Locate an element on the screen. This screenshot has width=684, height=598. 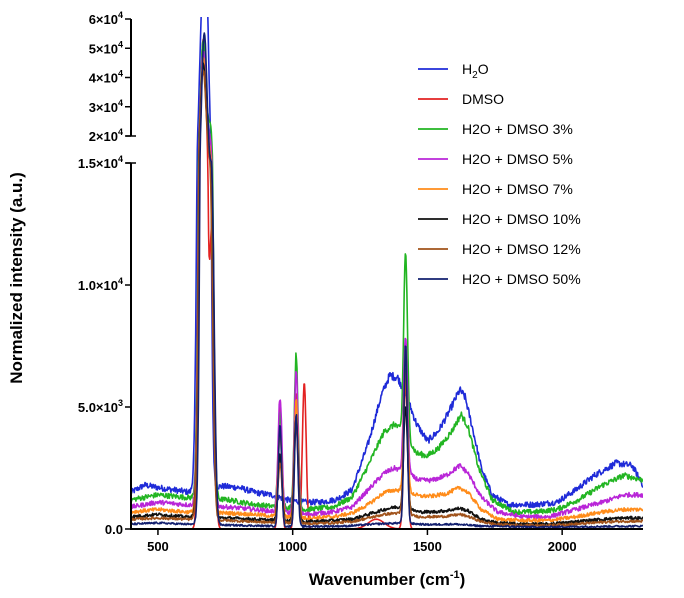
y-upper-tick-4-label: 6×10⁴ is located at coordinates (106, 18).